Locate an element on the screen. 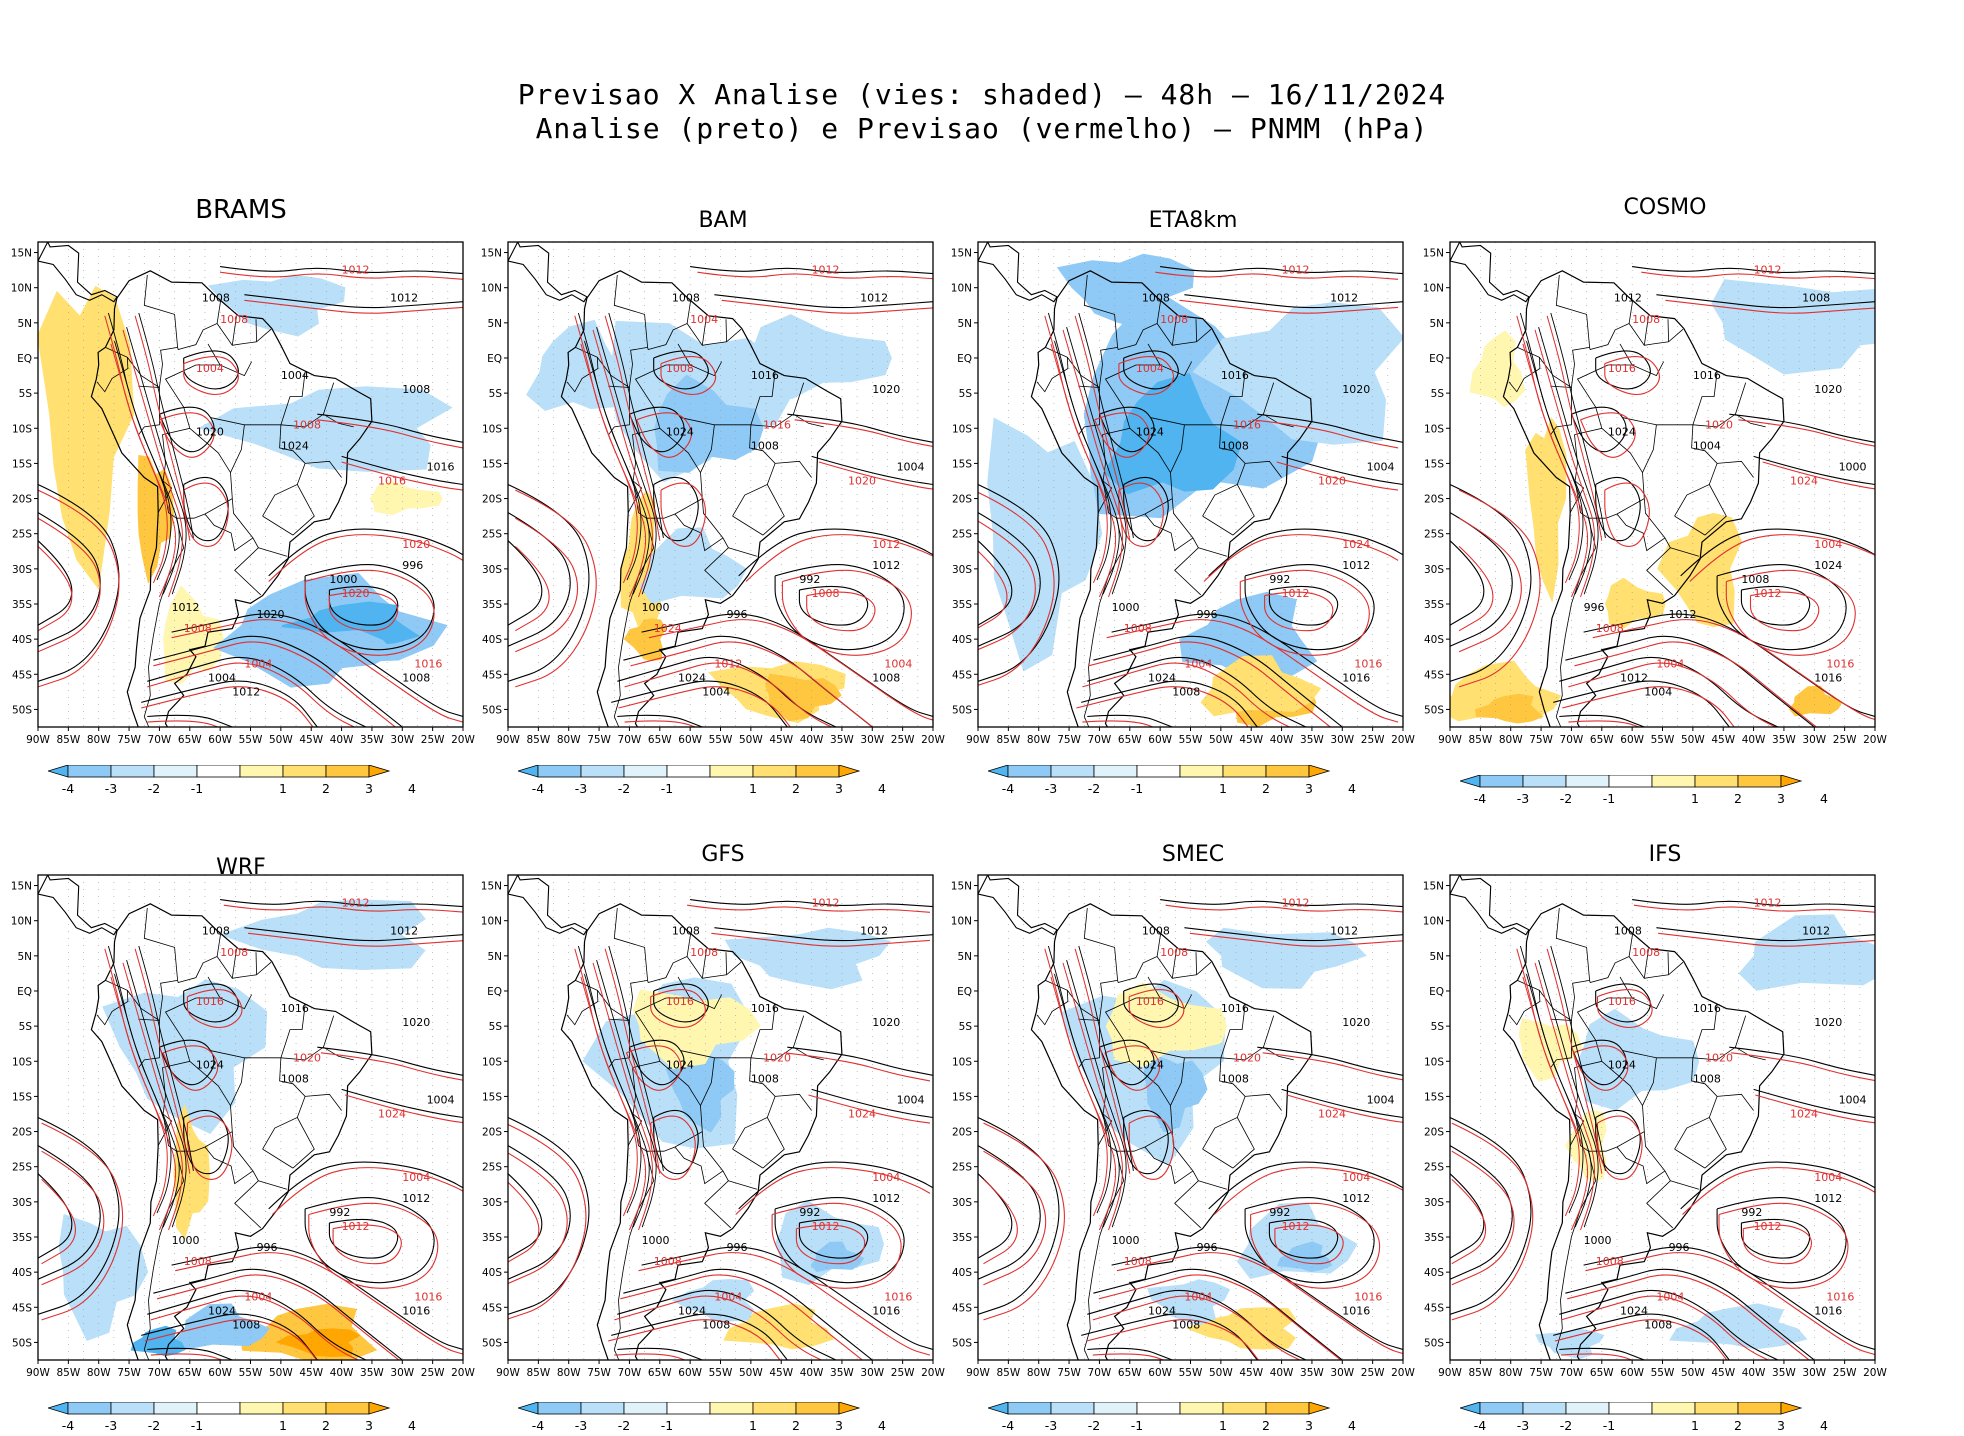 This screenshot has height=1436, width=1964. lat-tick-label: 40S is located at coordinates (962, 1273).